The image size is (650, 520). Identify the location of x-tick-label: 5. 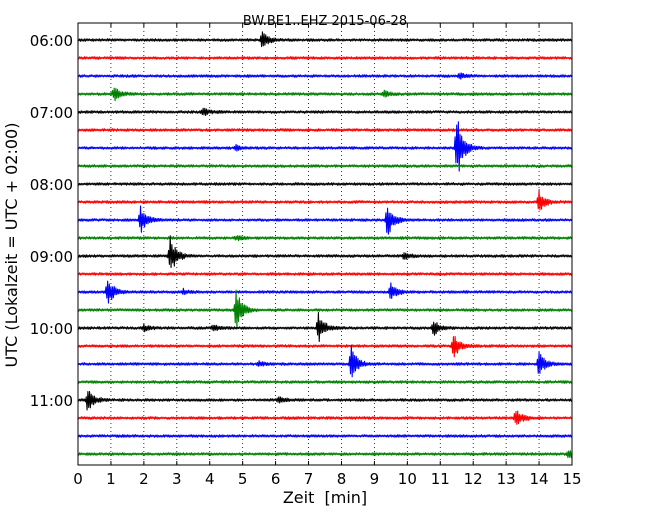
(243, 479).